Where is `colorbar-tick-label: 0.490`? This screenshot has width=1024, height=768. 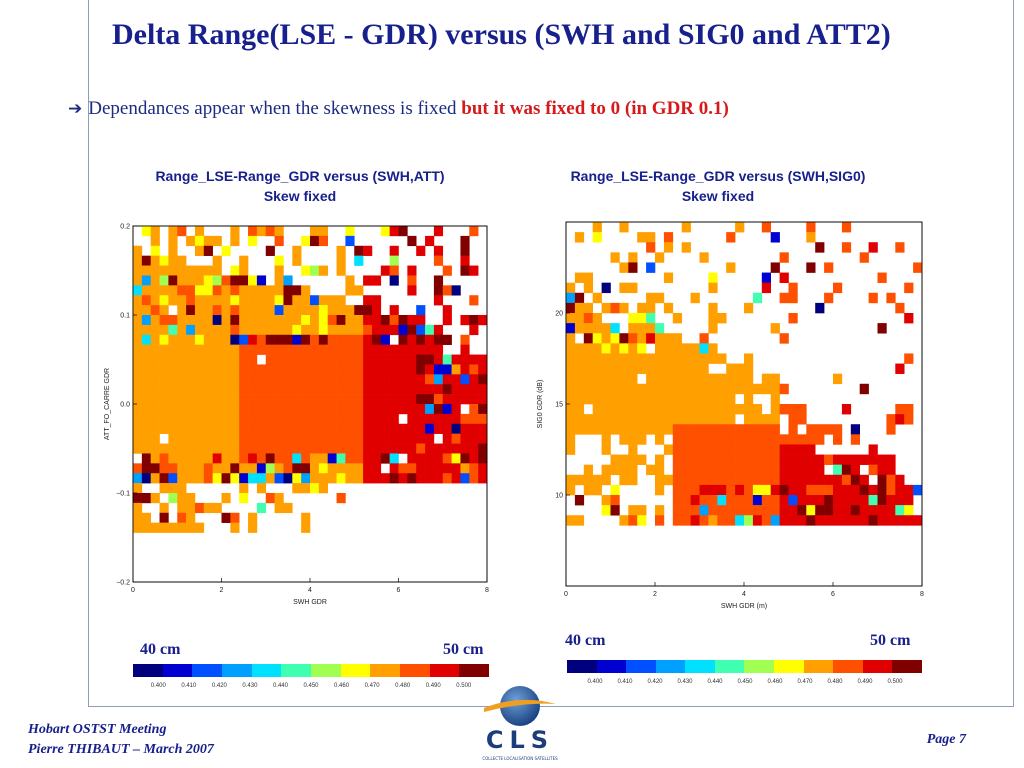
colorbar-tick-label: 0.490 is located at coordinates (865, 682).